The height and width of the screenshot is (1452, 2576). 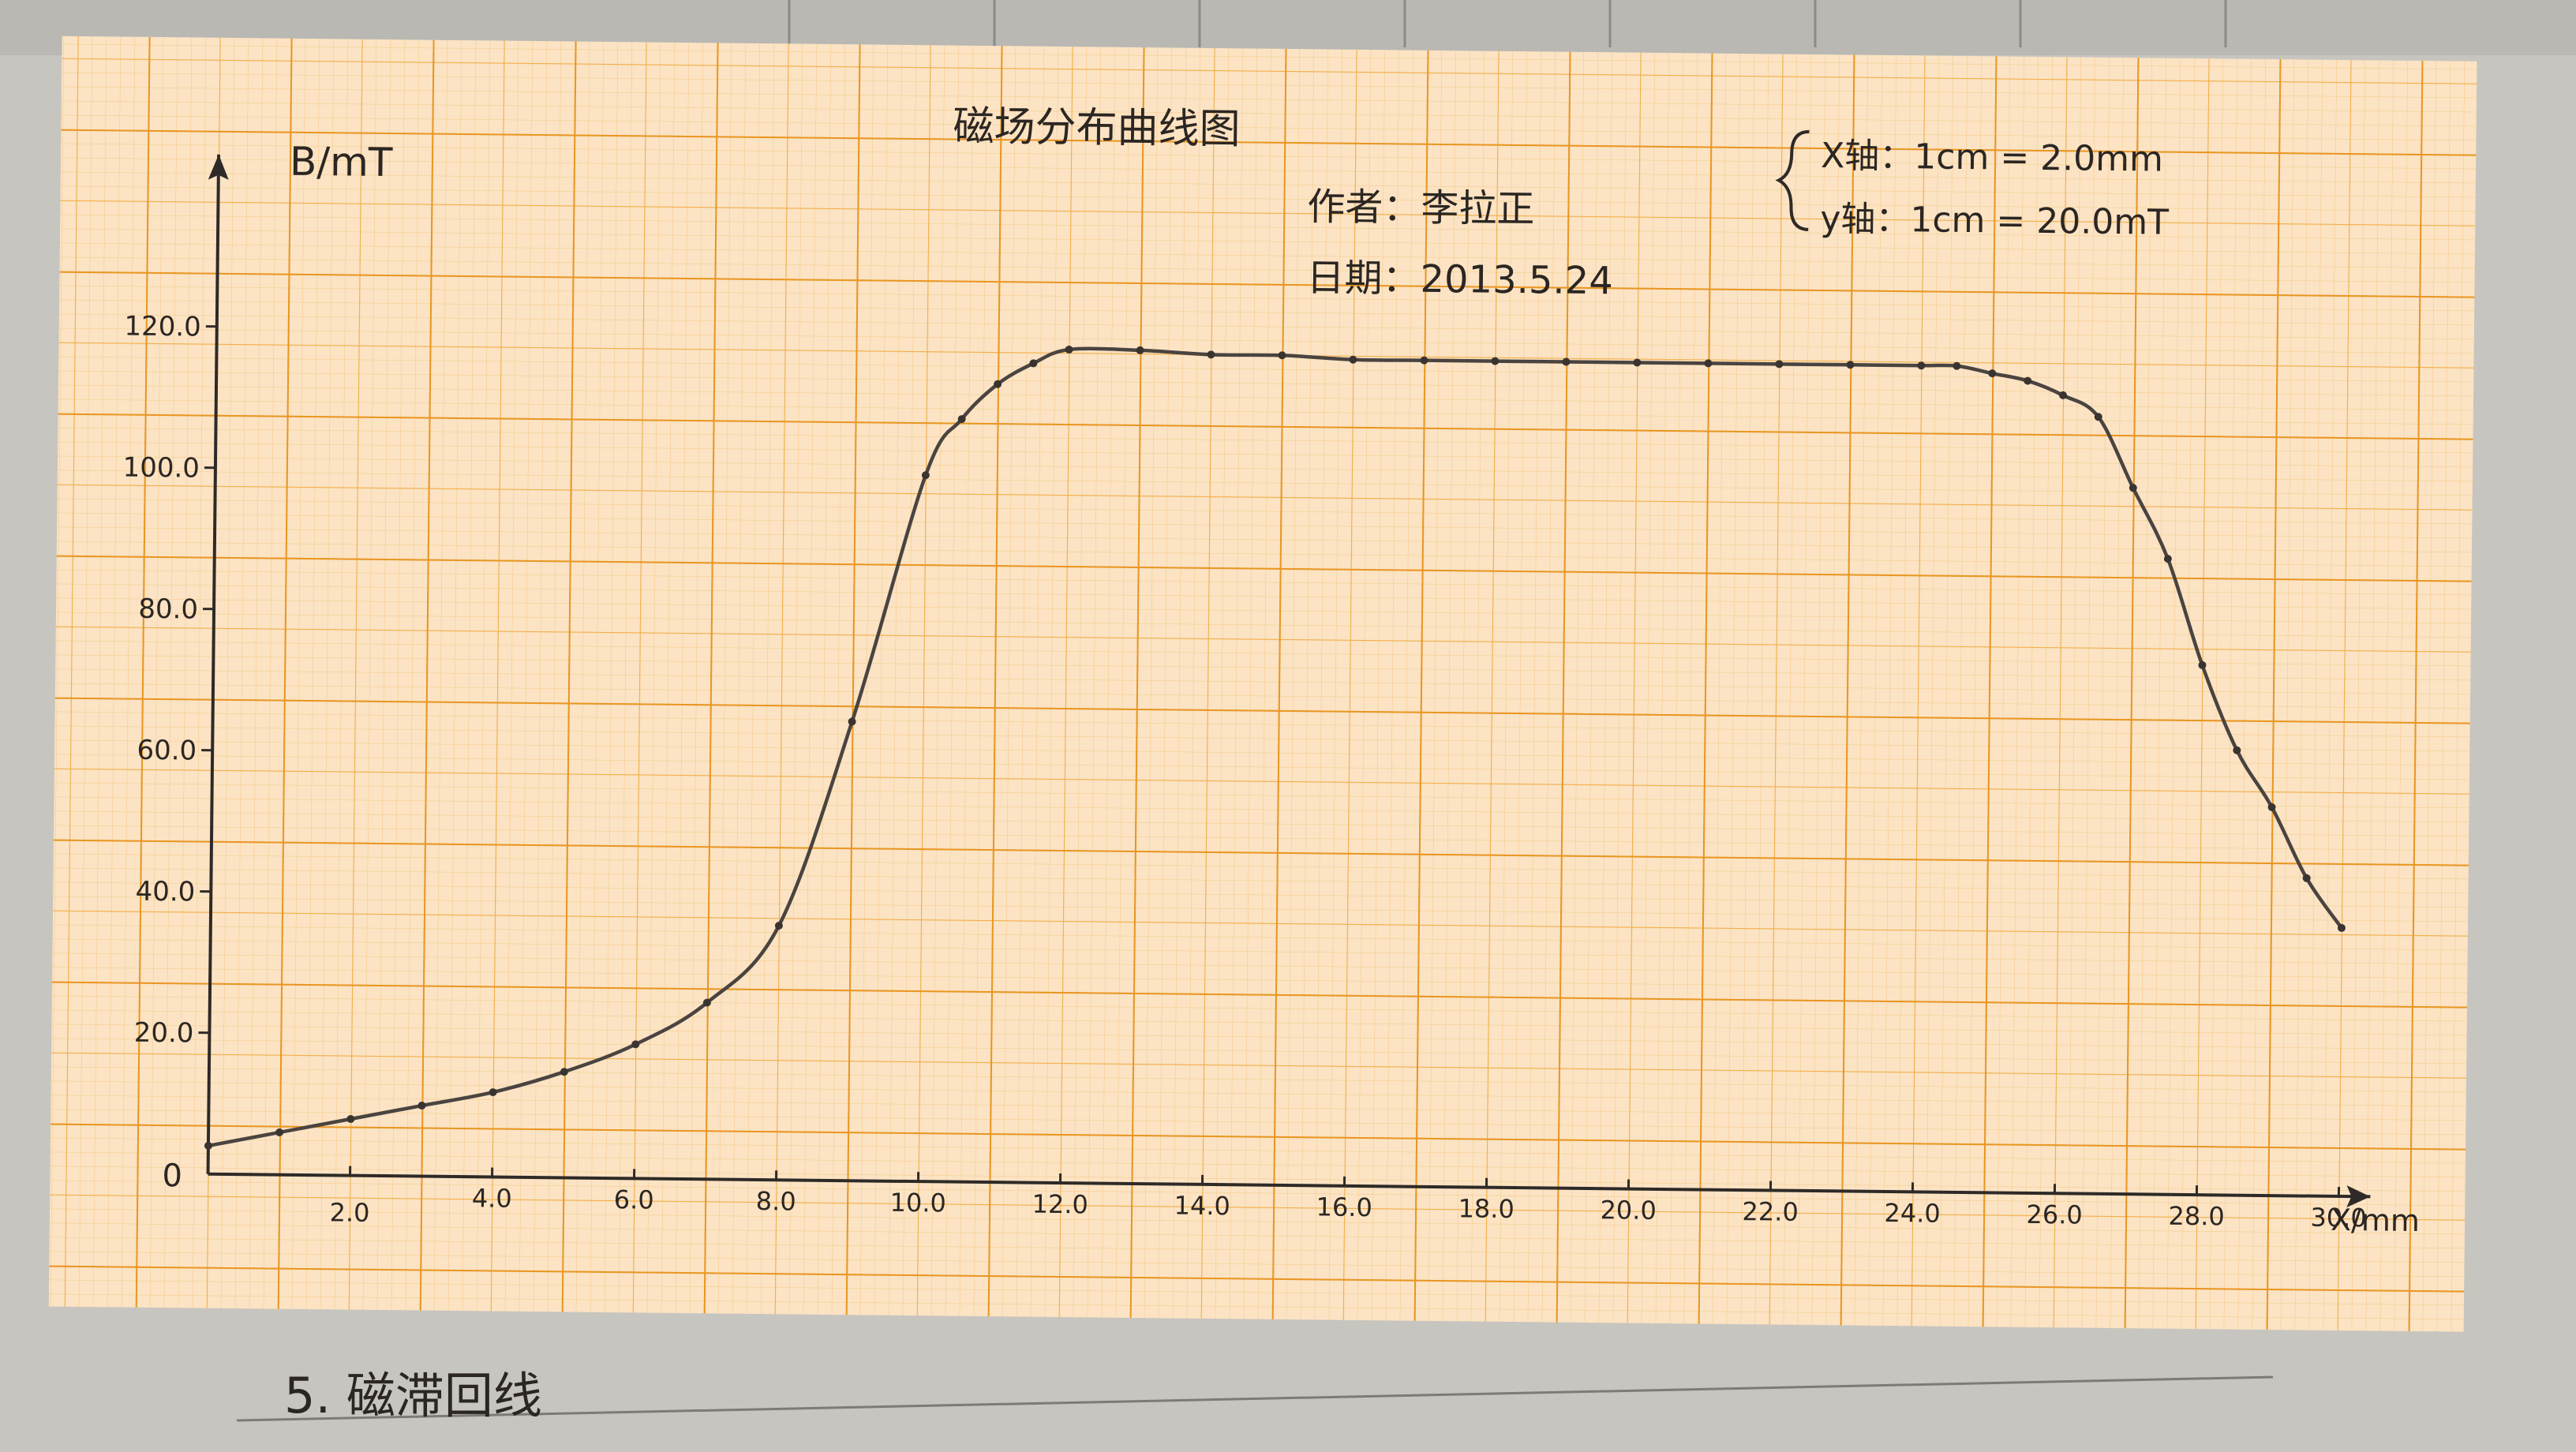 I want to click on origin-label: 0, so click(x=172, y=1176).